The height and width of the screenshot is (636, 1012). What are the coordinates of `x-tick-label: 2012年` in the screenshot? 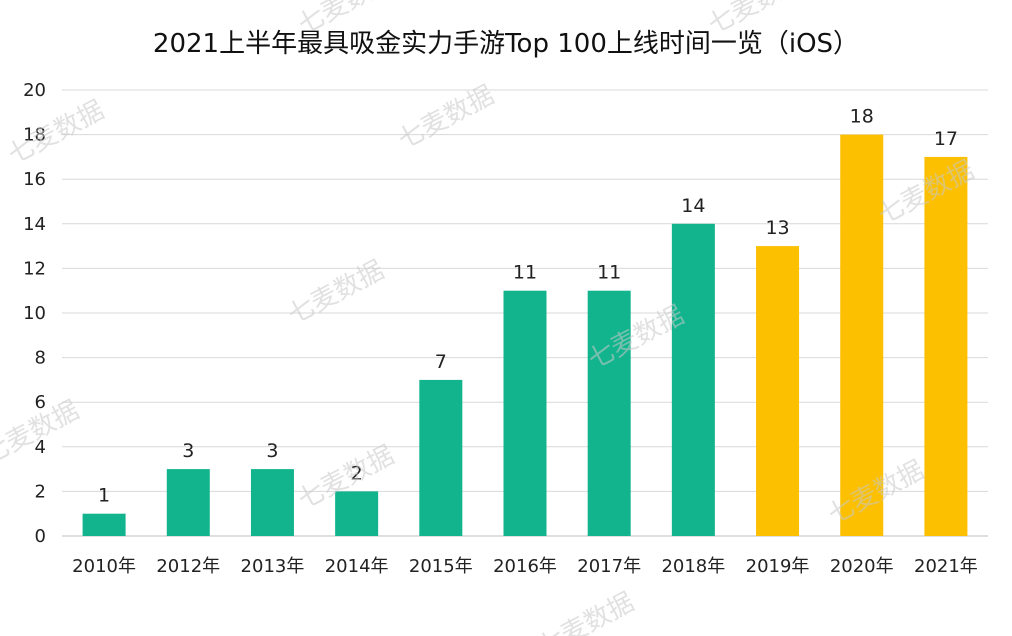 It's located at (188, 566).